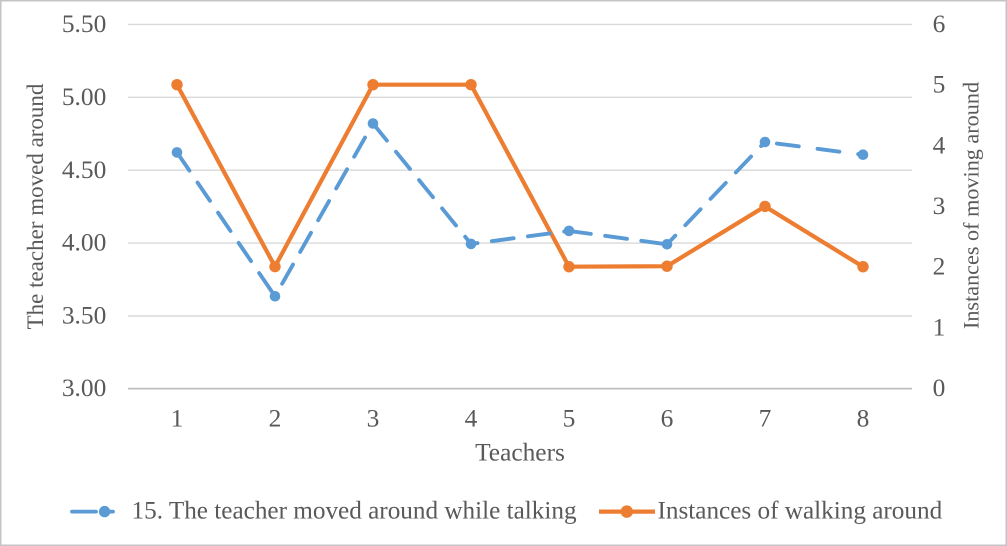 Image resolution: width=1007 pixels, height=546 pixels. What do you see at coordinates (765, 419) in the screenshot?
I see `svg-text: 7` at bounding box center [765, 419].